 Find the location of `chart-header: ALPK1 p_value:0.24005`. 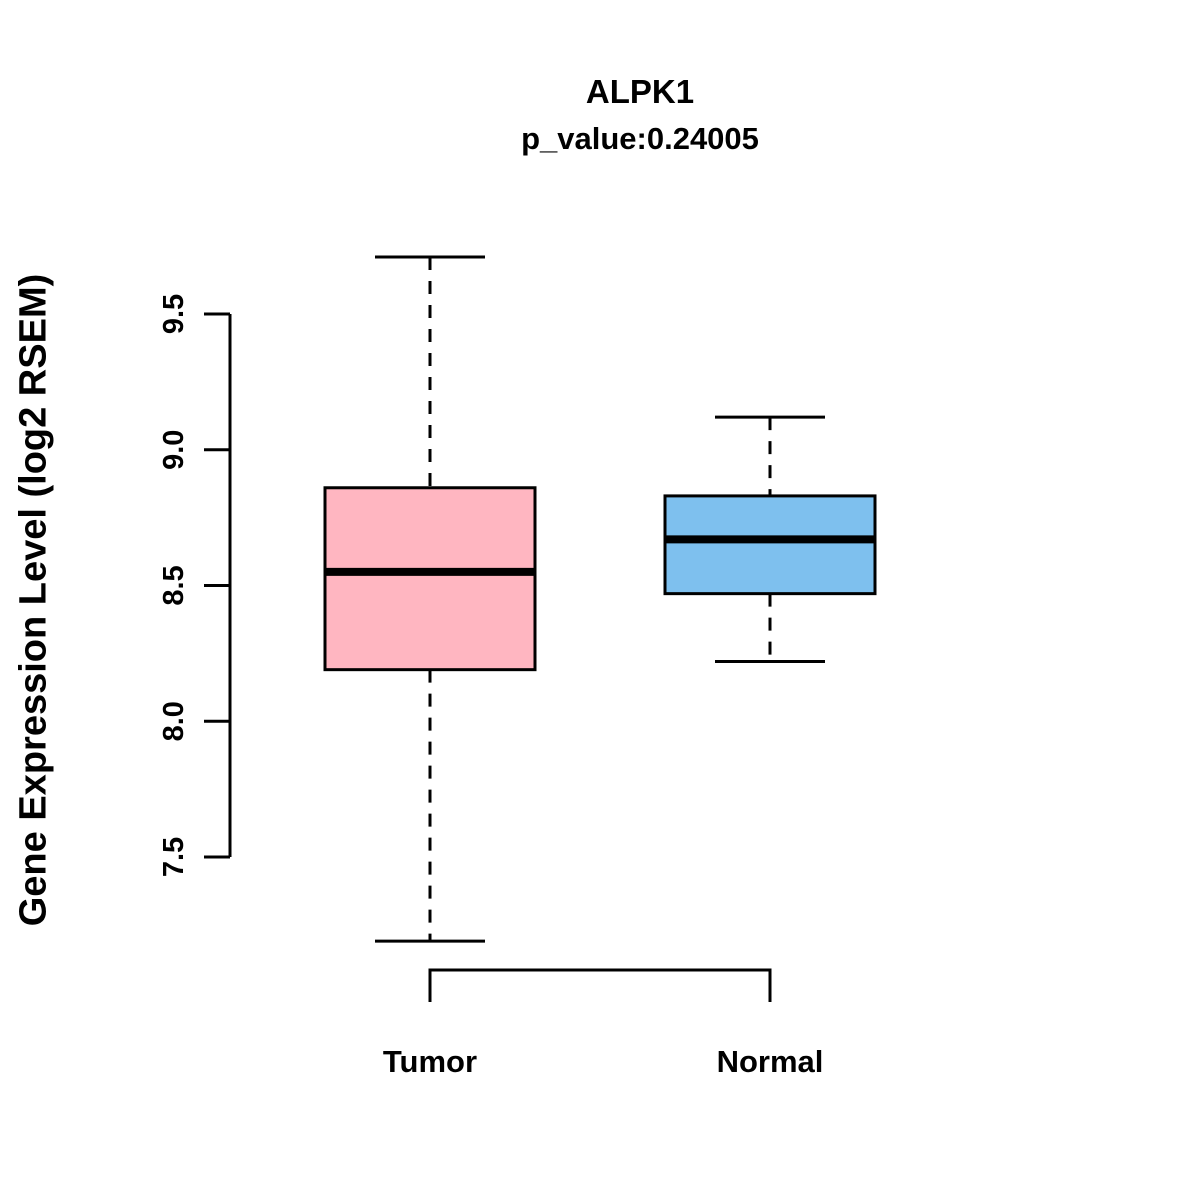

chart-header: ALPK1 p_value:0.24005 is located at coordinates (620, 115).